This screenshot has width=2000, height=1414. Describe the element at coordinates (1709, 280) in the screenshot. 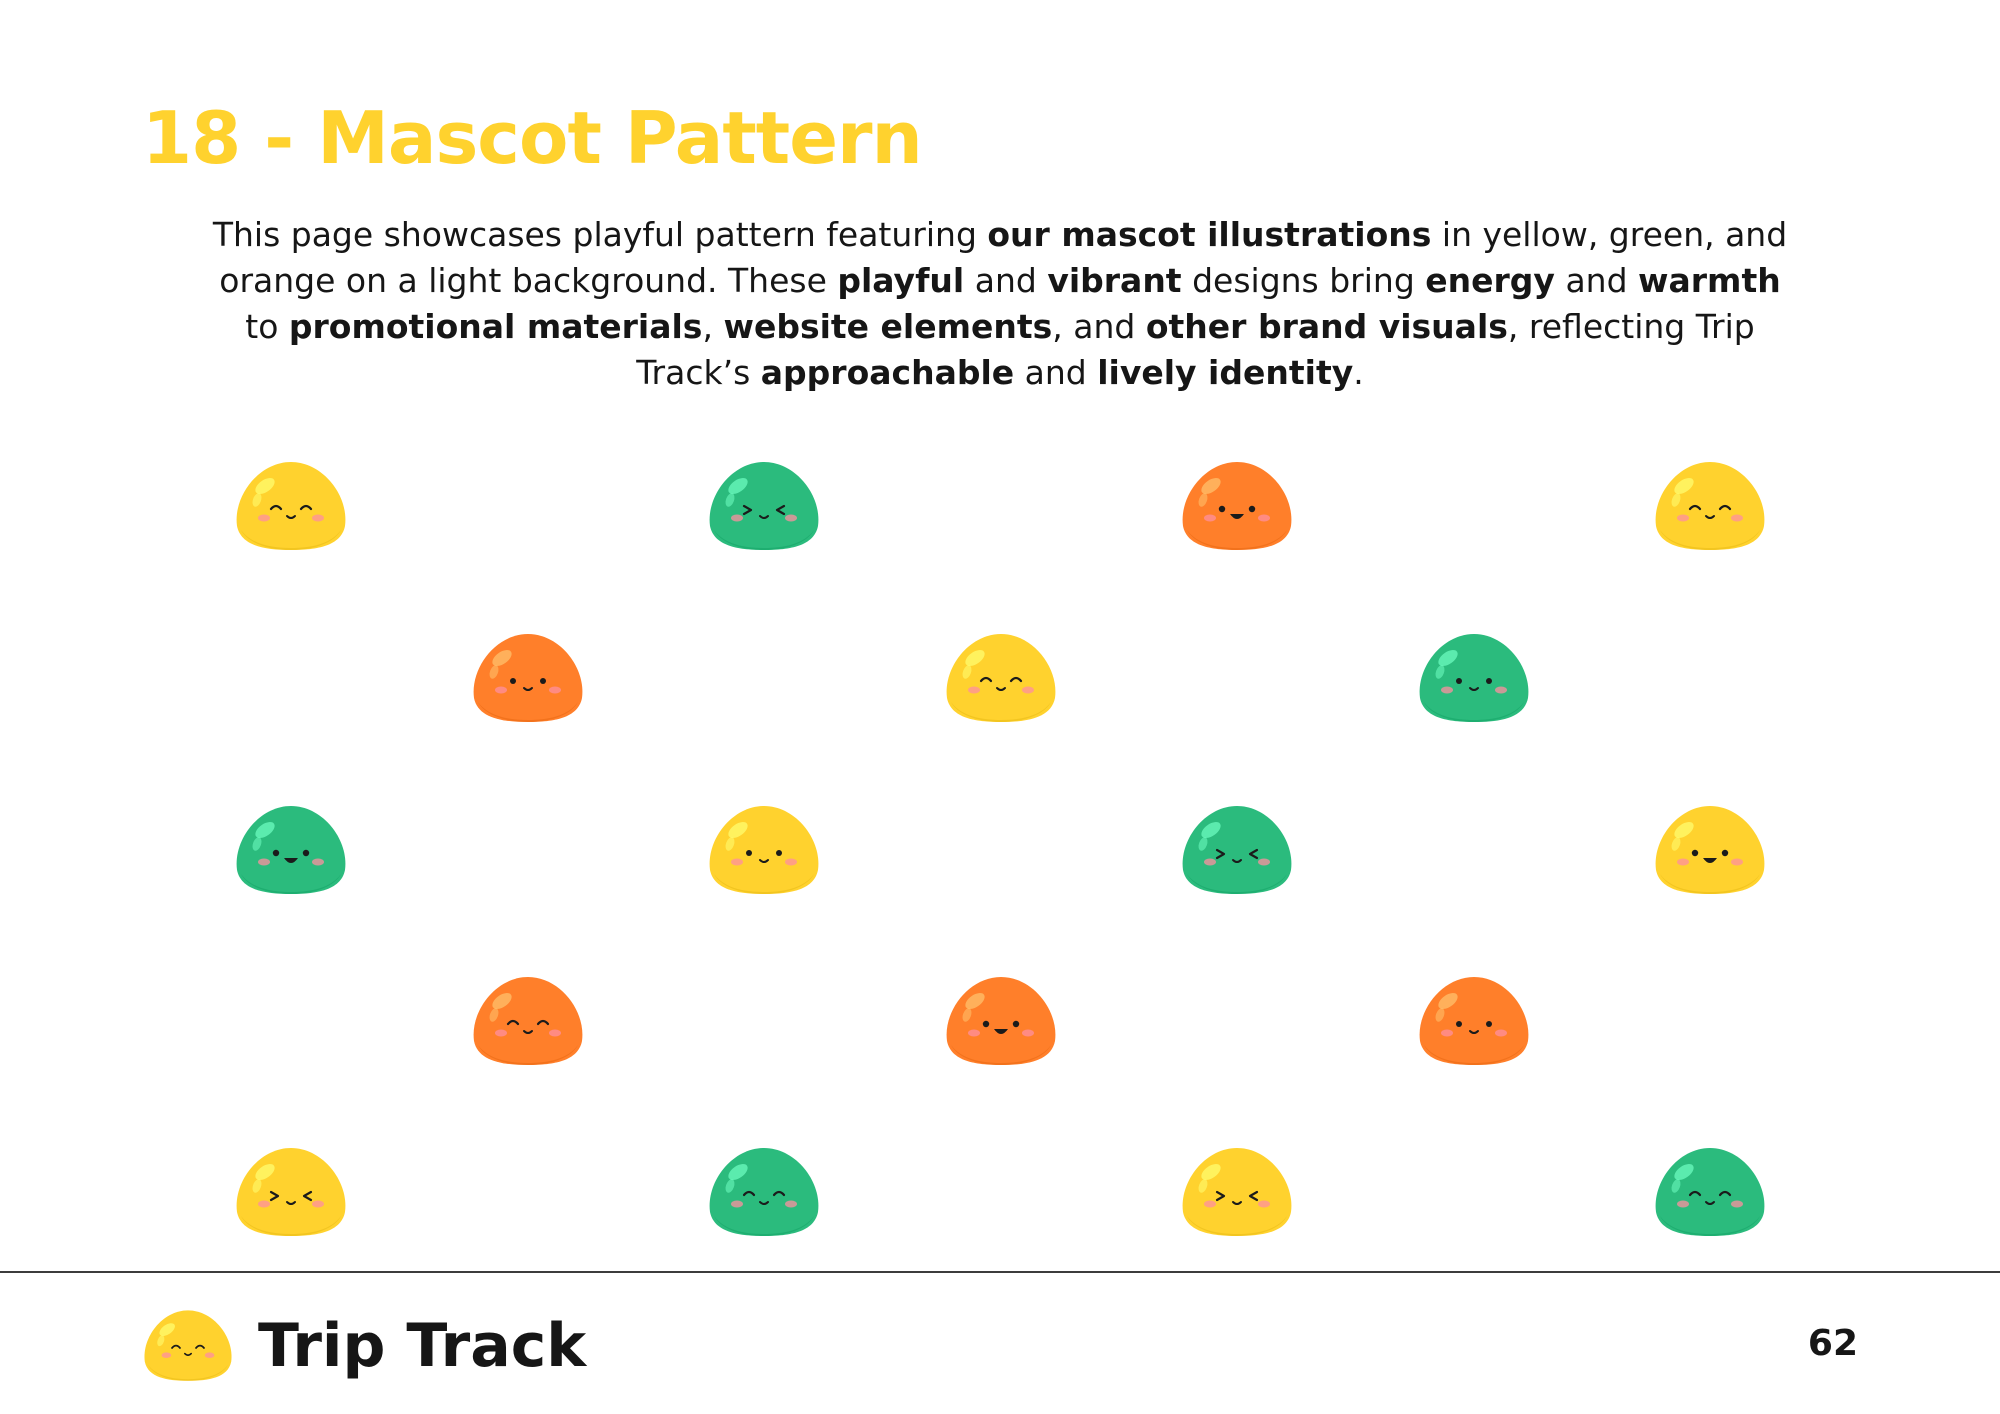

I see `description-emphasis: warmth` at that location.